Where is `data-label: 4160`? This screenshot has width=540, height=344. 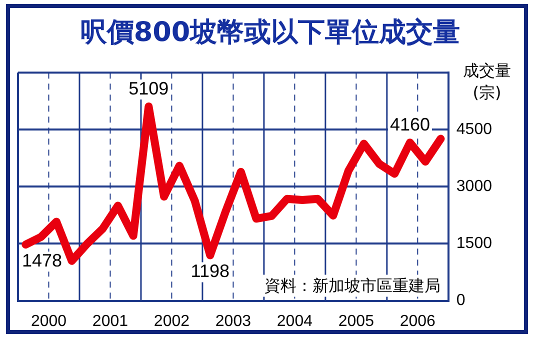
data-label: 4160 is located at coordinates (410, 124).